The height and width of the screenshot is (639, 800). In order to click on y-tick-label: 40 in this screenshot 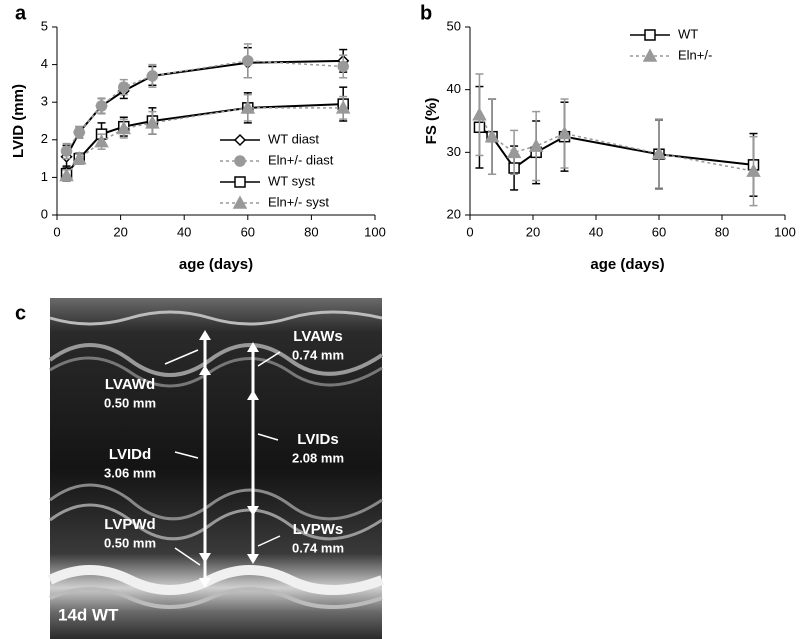, I will do `click(454, 88)`.